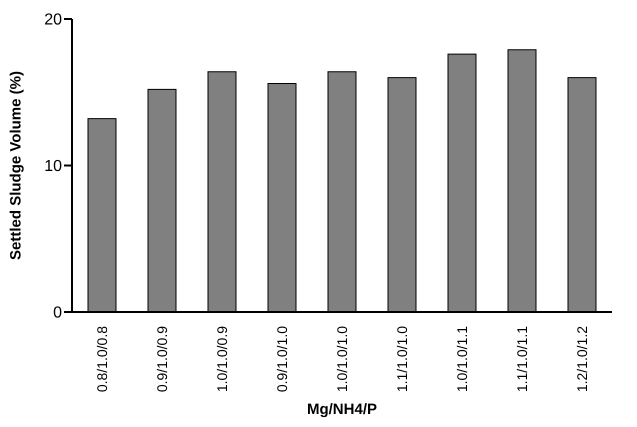 The height and width of the screenshot is (427, 637). What do you see at coordinates (102, 359) in the screenshot?
I see `x-tick-label: 0.8/1.0/0.8` at bounding box center [102, 359].